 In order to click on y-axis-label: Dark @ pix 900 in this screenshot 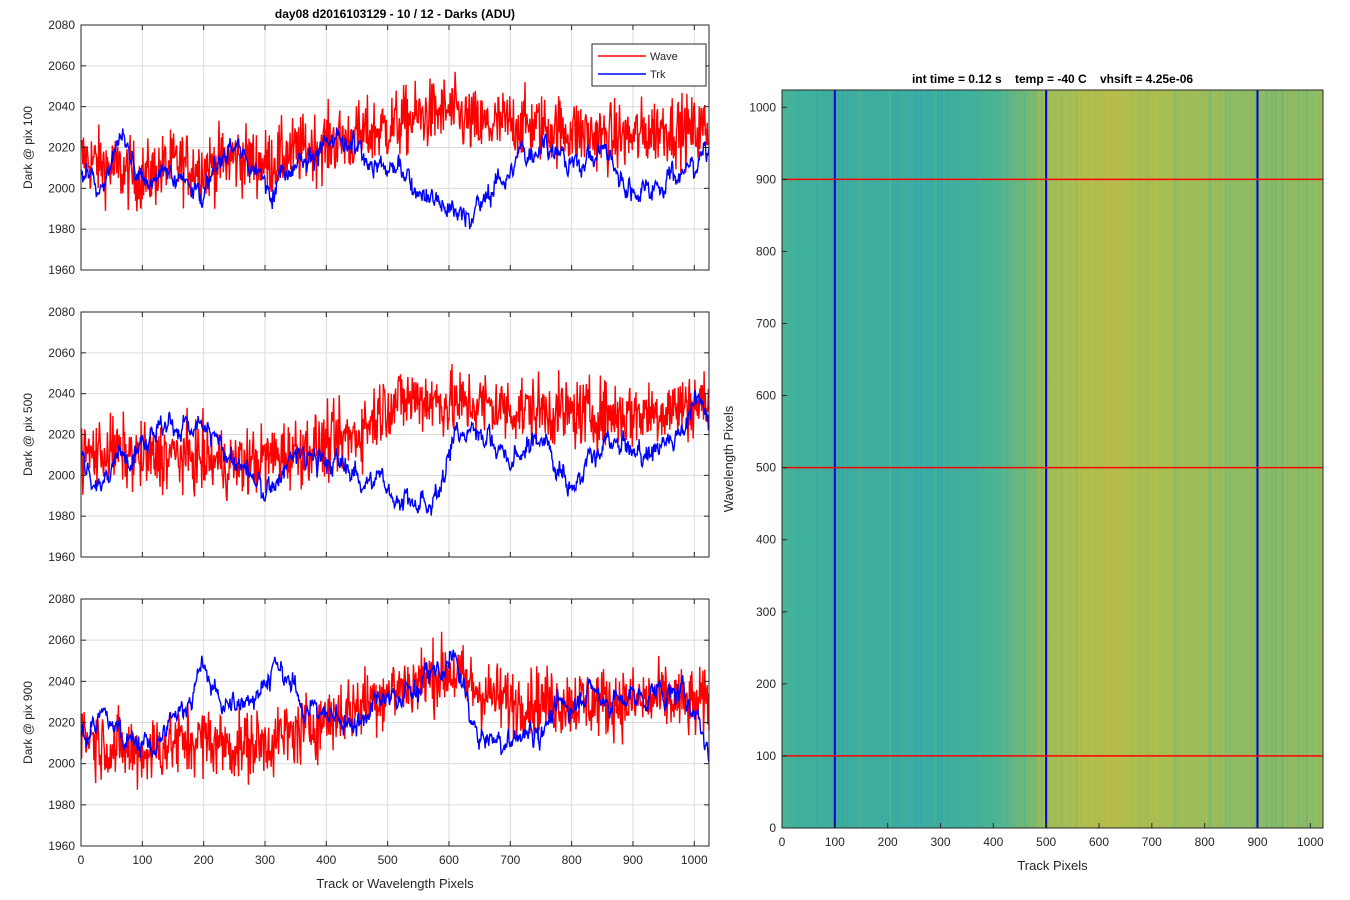, I will do `click(28, 722)`.